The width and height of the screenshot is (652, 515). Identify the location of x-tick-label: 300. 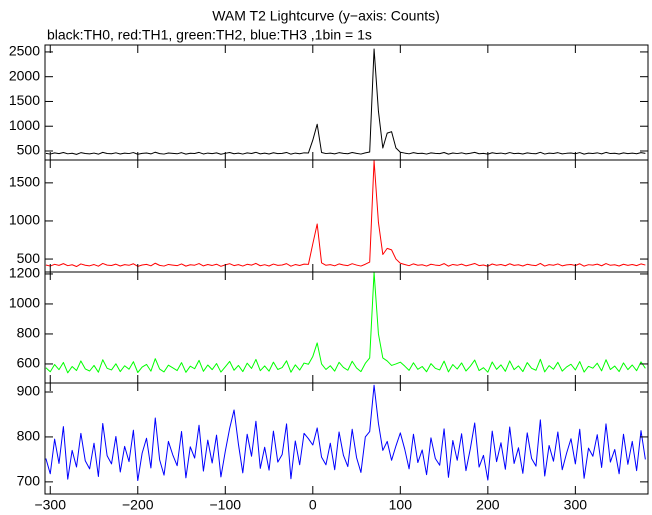
(576, 505).